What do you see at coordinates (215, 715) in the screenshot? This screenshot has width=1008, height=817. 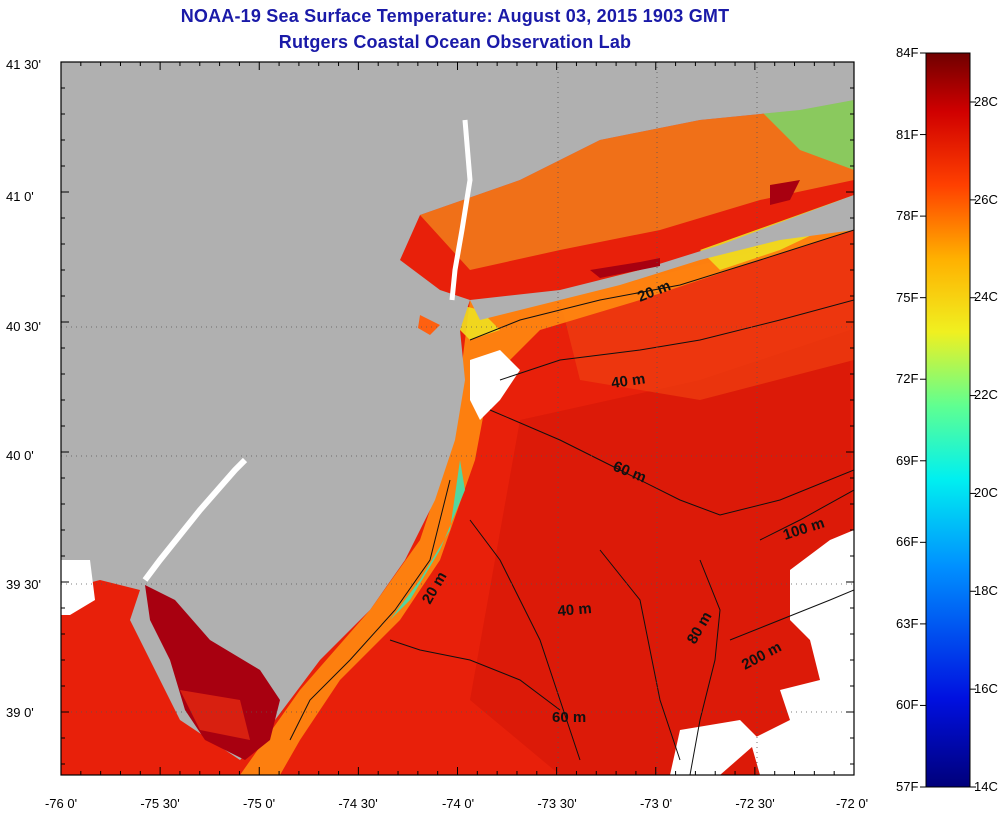 I see `delaware-bay-mouth` at bounding box center [215, 715].